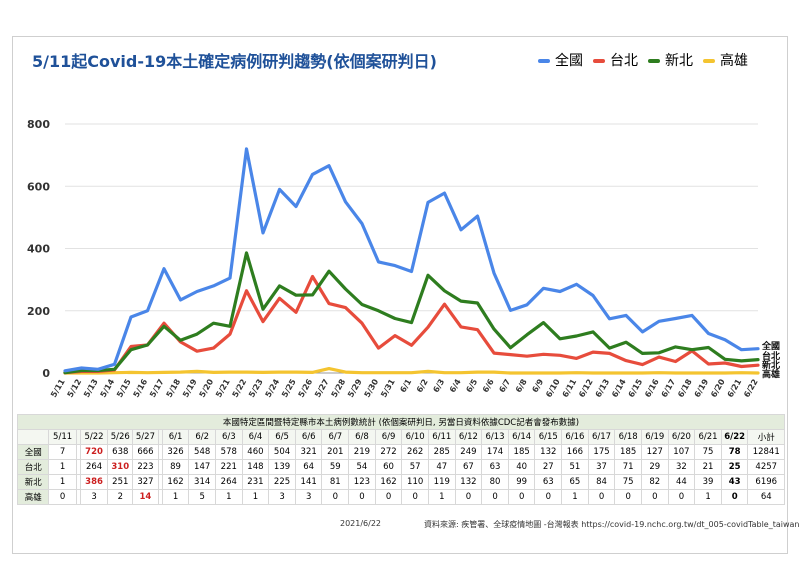  Describe the element at coordinates (734, 452) in the screenshot. I see `table-cell: 78` at that location.